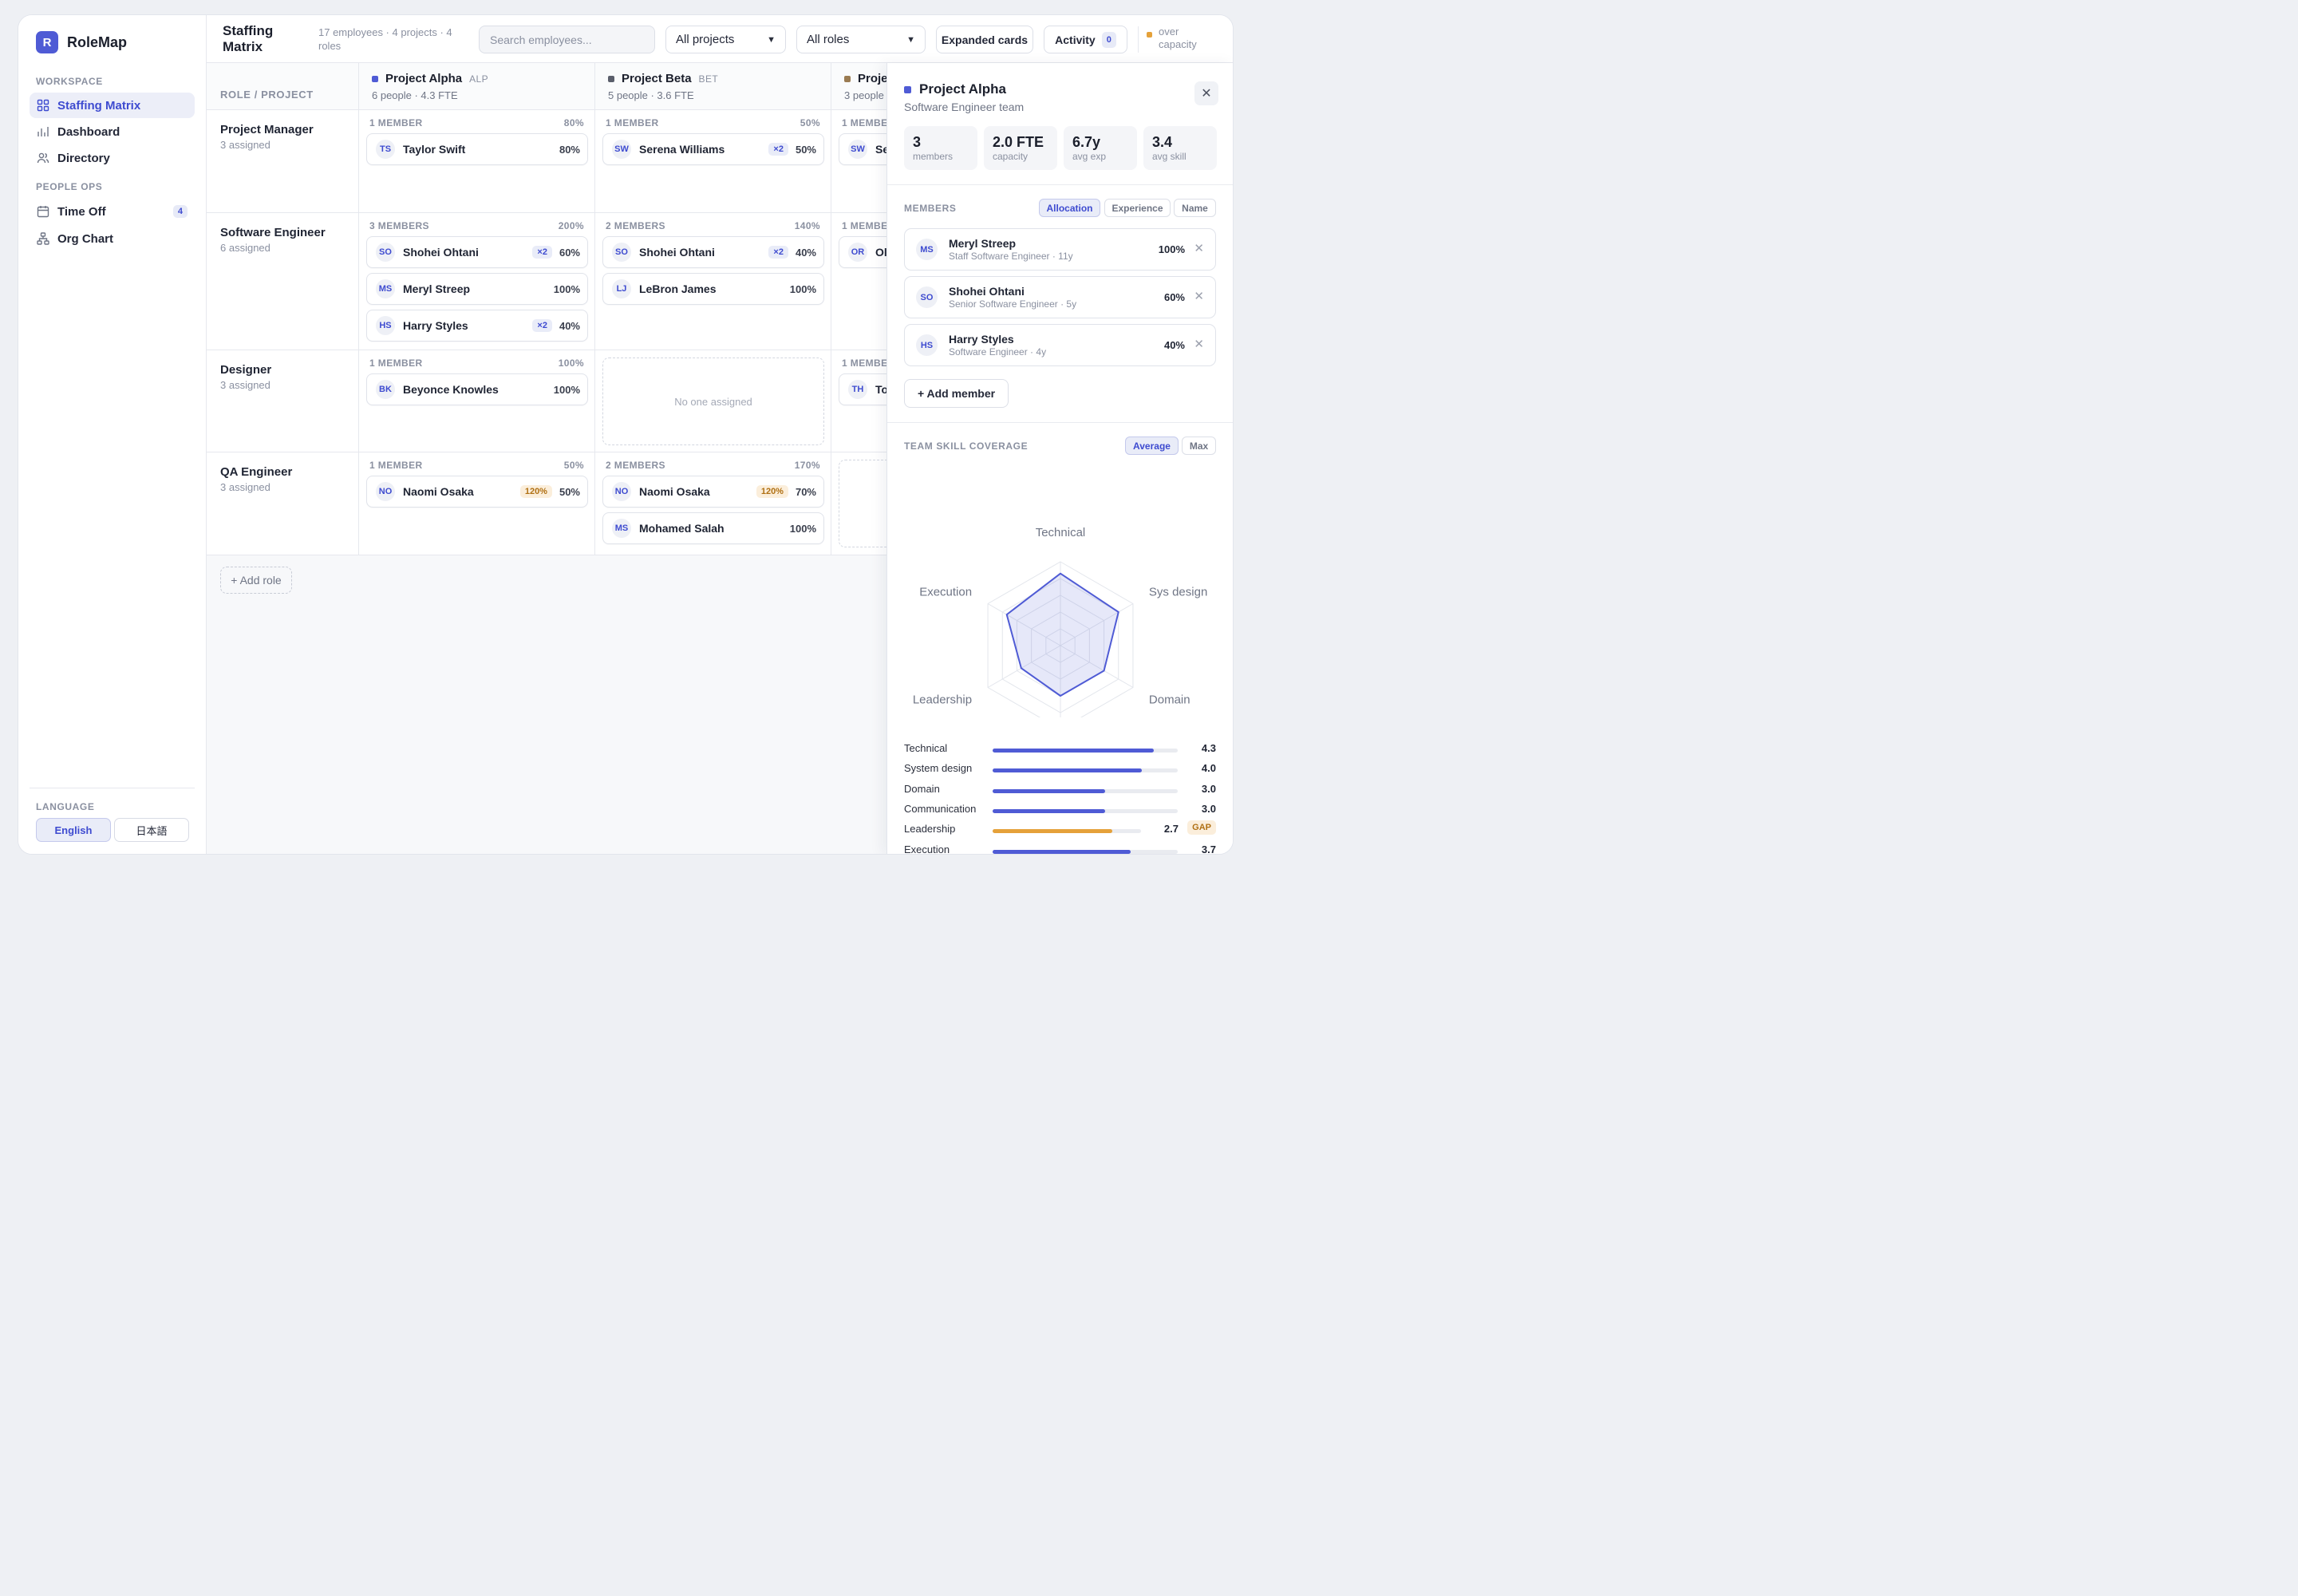 This screenshot has height=1596, width=2298. Describe the element at coordinates (713, 149) in the screenshot. I see `member-card: SW Serena Williams ×2 50%` at that location.